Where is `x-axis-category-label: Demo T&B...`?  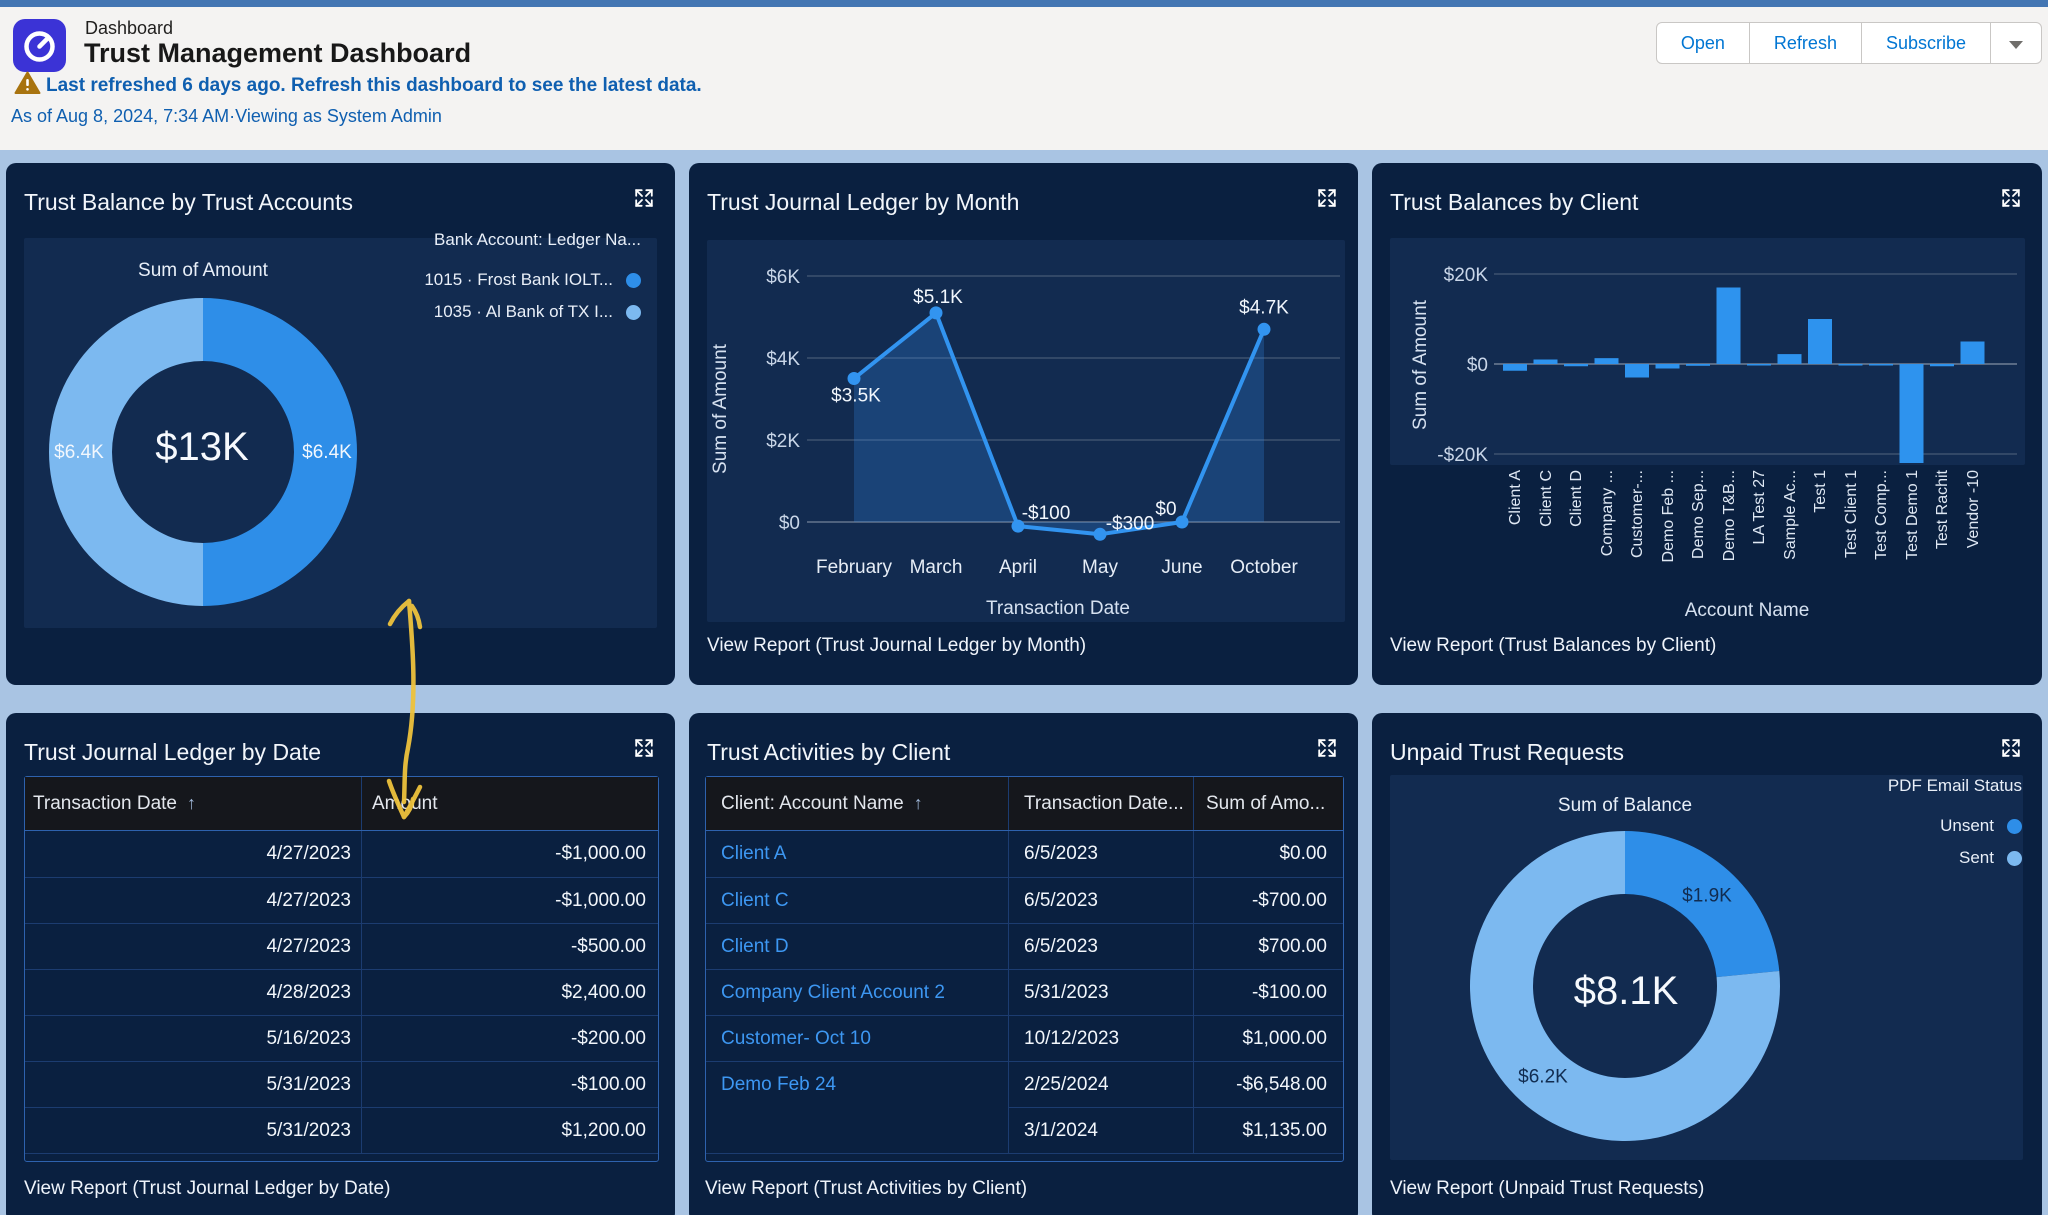
x-axis-category-label: Demo T&B... is located at coordinates (1729, 516).